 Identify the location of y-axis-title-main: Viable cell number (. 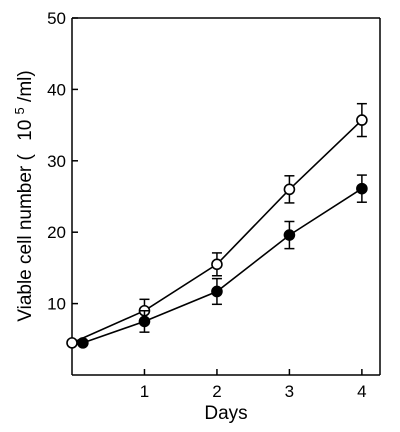
(25, 237).